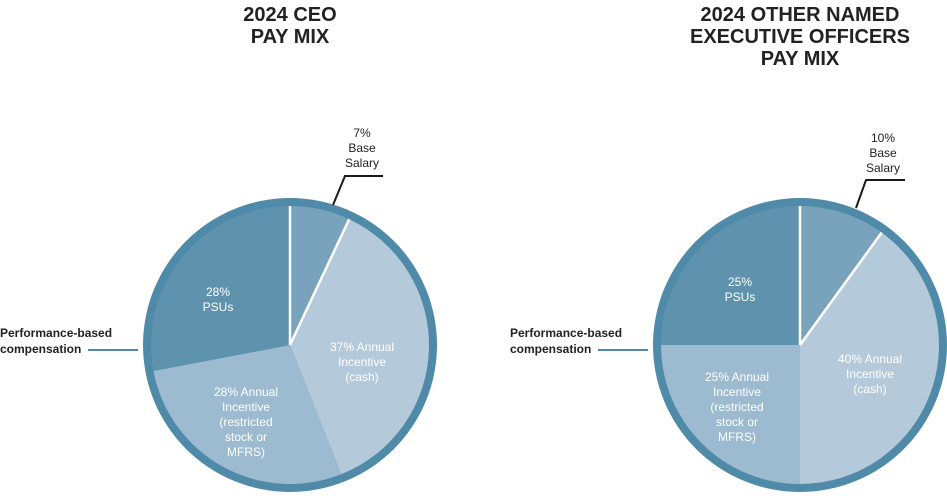 This screenshot has height=500, width=947. Describe the element at coordinates (883, 153) in the screenshot. I see `slice-label-base-salary: 10% Base Salary` at that location.